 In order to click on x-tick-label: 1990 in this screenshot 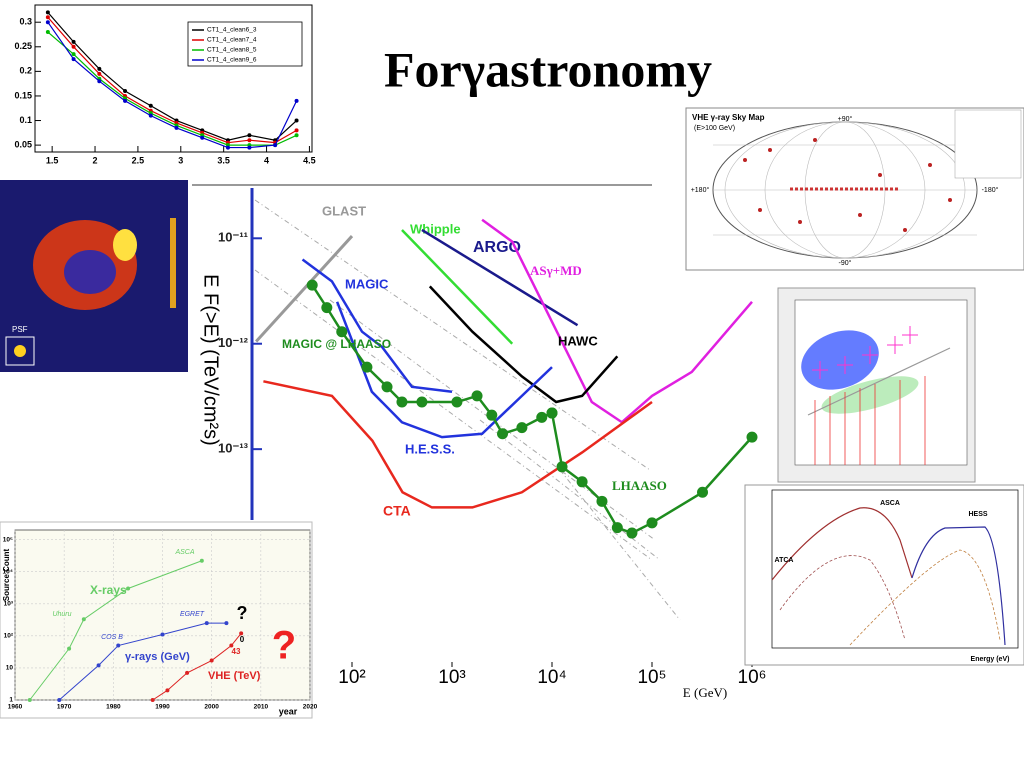, I will do `click(162, 707)`.